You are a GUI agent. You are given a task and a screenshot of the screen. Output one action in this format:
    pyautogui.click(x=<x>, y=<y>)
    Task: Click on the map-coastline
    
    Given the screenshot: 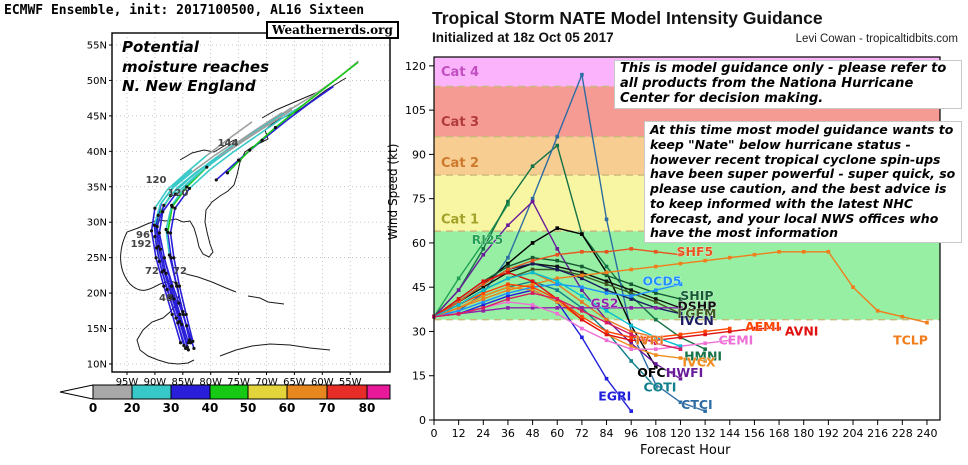 What is the action you would take?
    pyautogui.click(x=233, y=221)
    